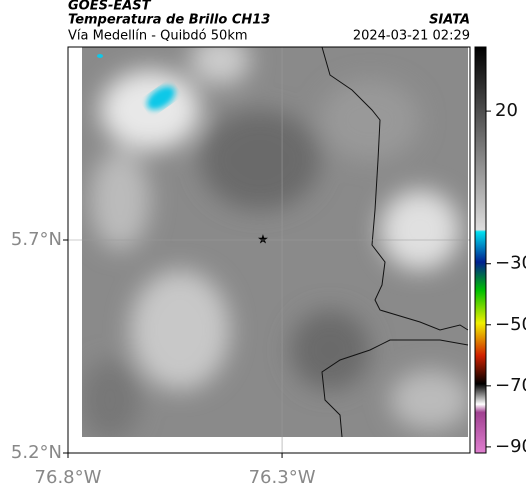 This screenshot has height=495, width=526. Describe the element at coordinates (510, 385) in the screenshot. I see `colorbar-tick-label: −70` at that location.